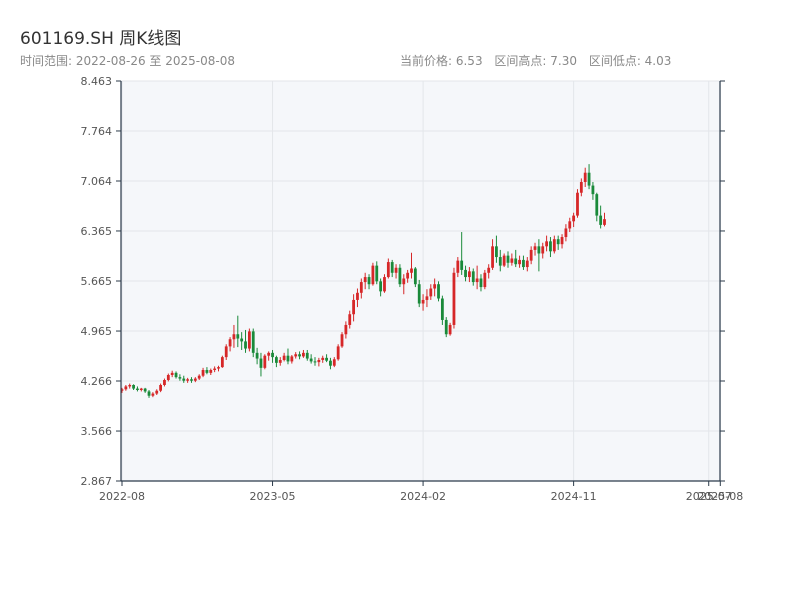 Image resolution: width=800 pixels, height=600 pixels. I want to click on x-tick-label: 2023-05, so click(273, 496).